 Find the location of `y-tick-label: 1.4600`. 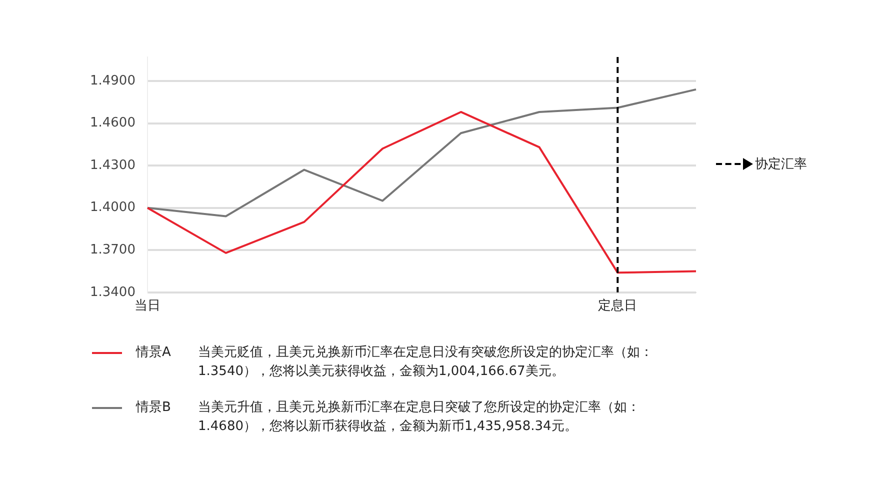

y-tick-label: 1.4600 is located at coordinates (113, 123).